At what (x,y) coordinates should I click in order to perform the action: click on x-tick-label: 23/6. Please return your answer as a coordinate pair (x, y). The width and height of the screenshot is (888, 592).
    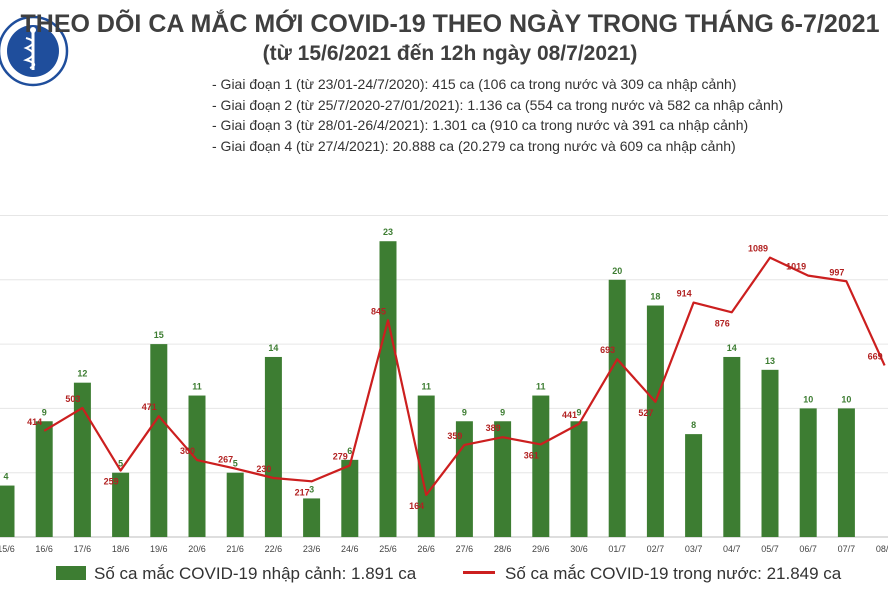
    Looking at the image, I should click on (312, 549).